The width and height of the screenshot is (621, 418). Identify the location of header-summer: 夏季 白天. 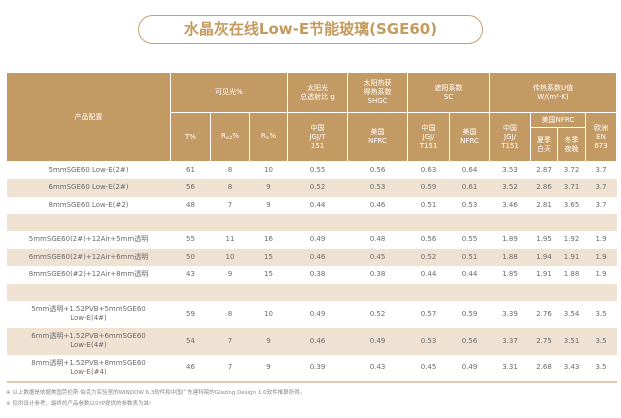
(544, 144).